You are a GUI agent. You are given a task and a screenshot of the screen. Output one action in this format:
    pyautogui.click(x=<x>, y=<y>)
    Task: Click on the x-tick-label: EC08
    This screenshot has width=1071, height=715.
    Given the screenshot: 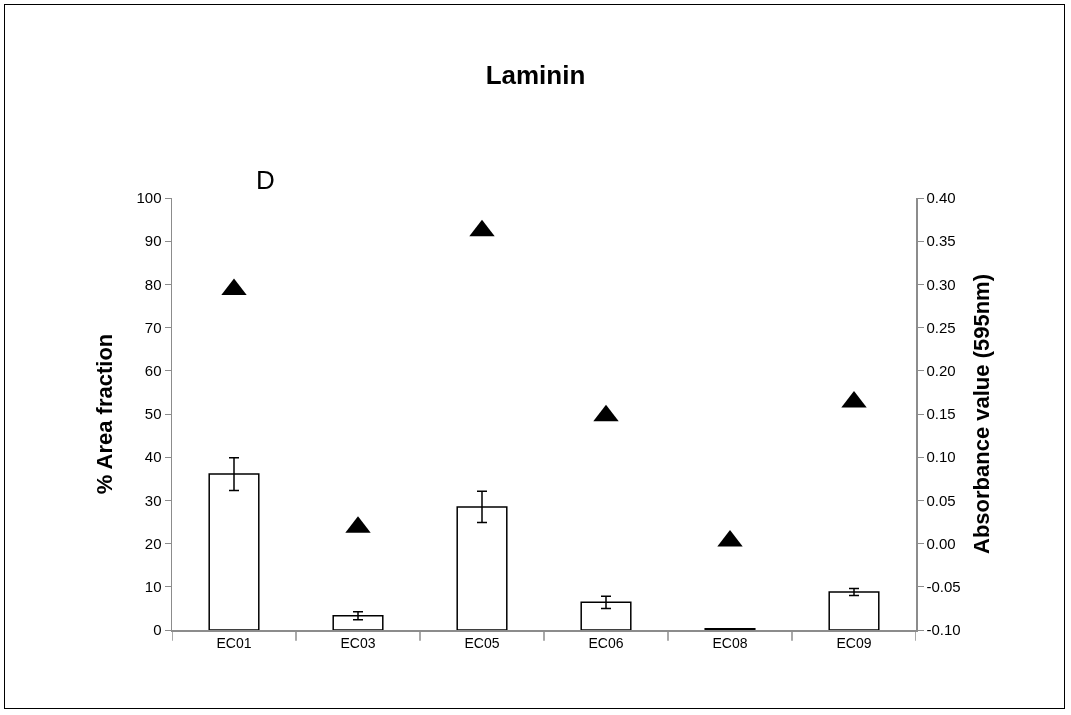 What is the action you would take?
    pyautogui.click(x=730, y=643)
    